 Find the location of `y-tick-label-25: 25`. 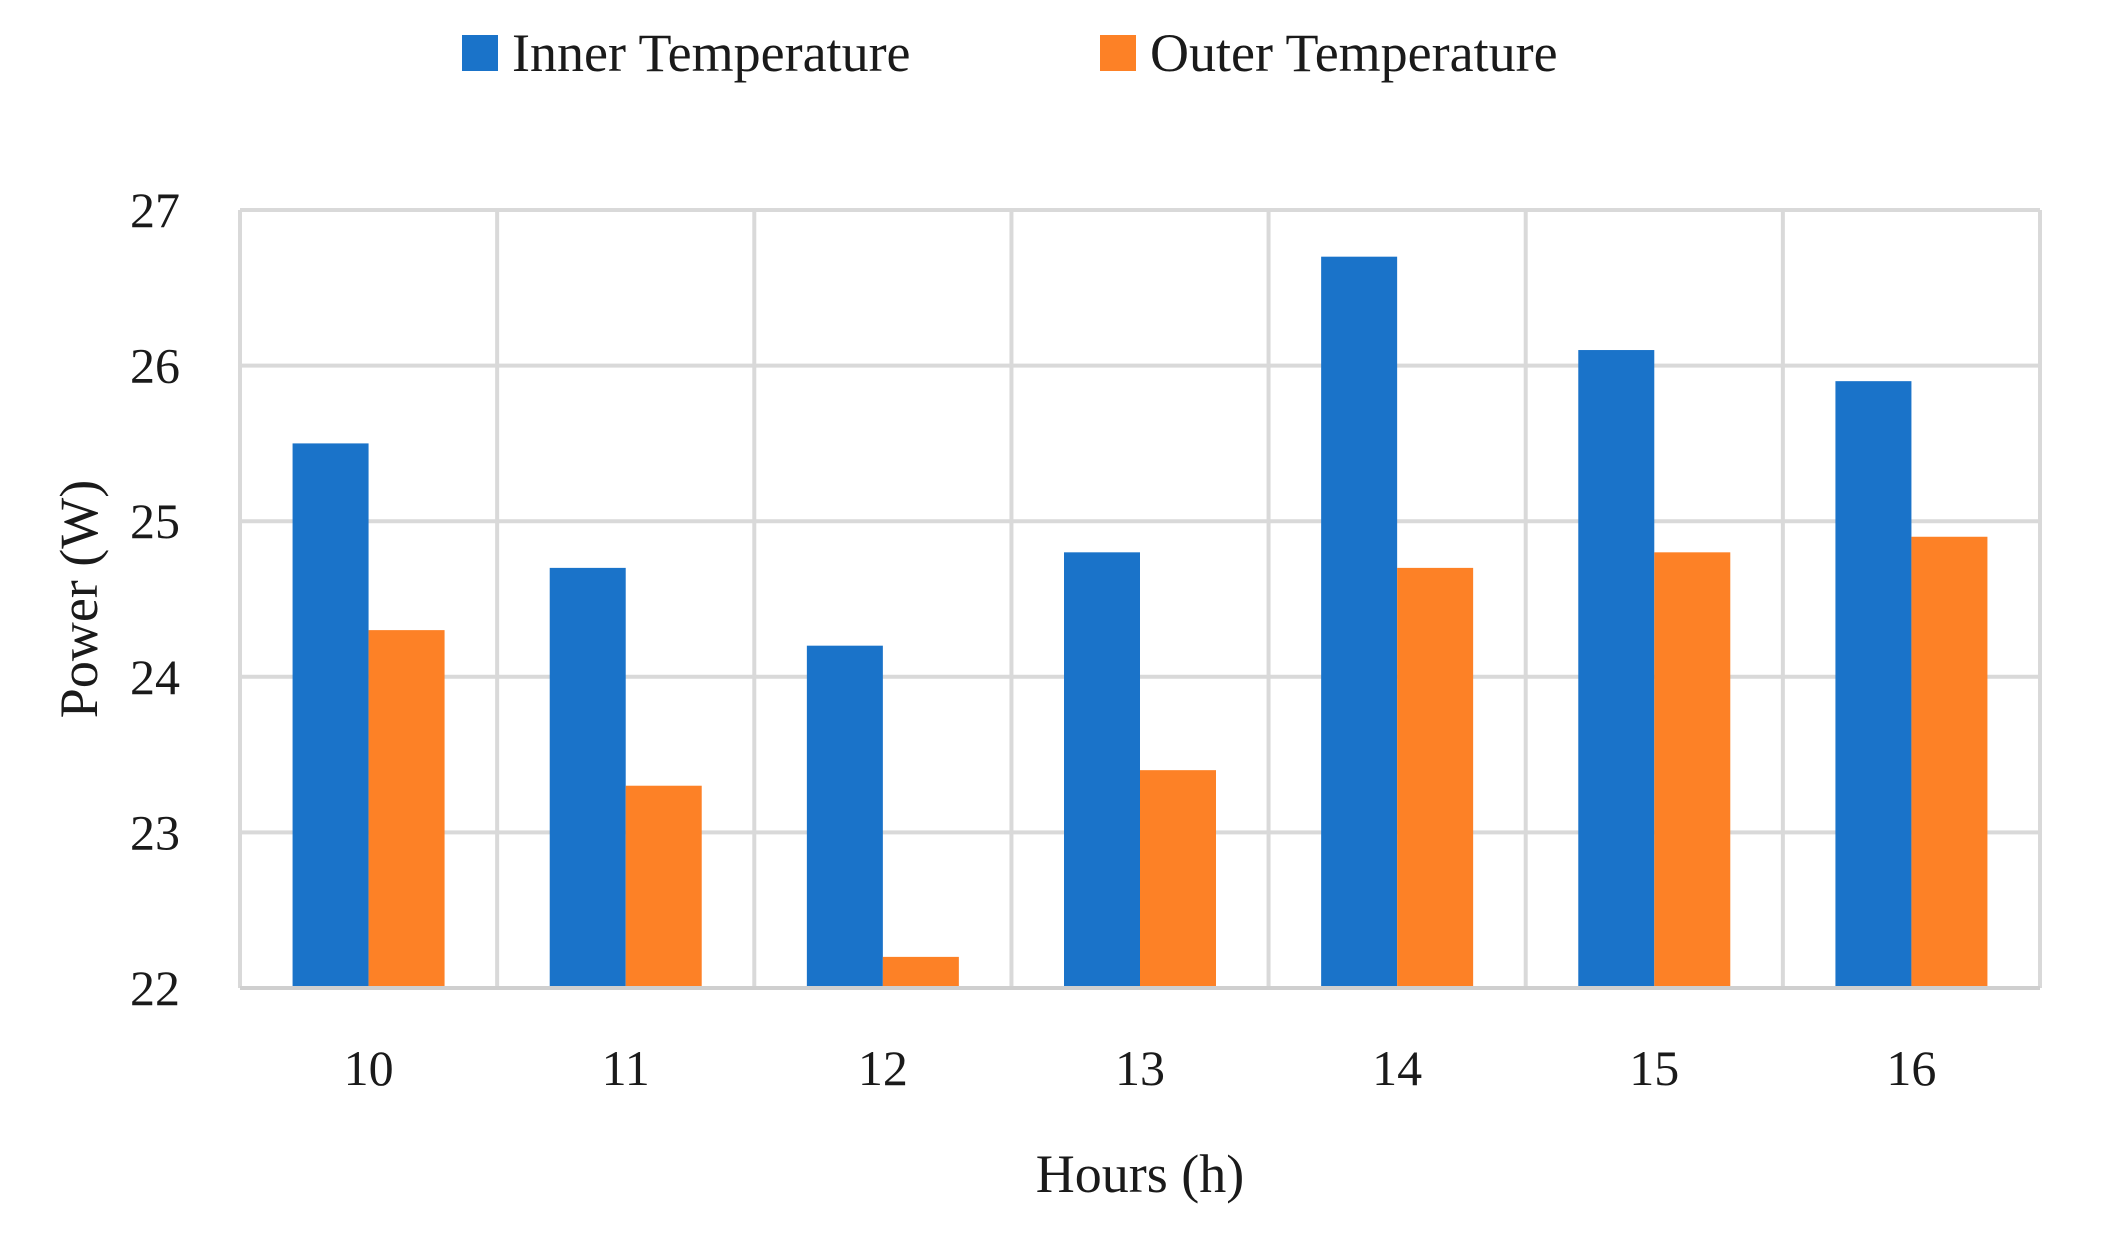

y-tick-label-25: 25 is located at coordinates (155, 521).